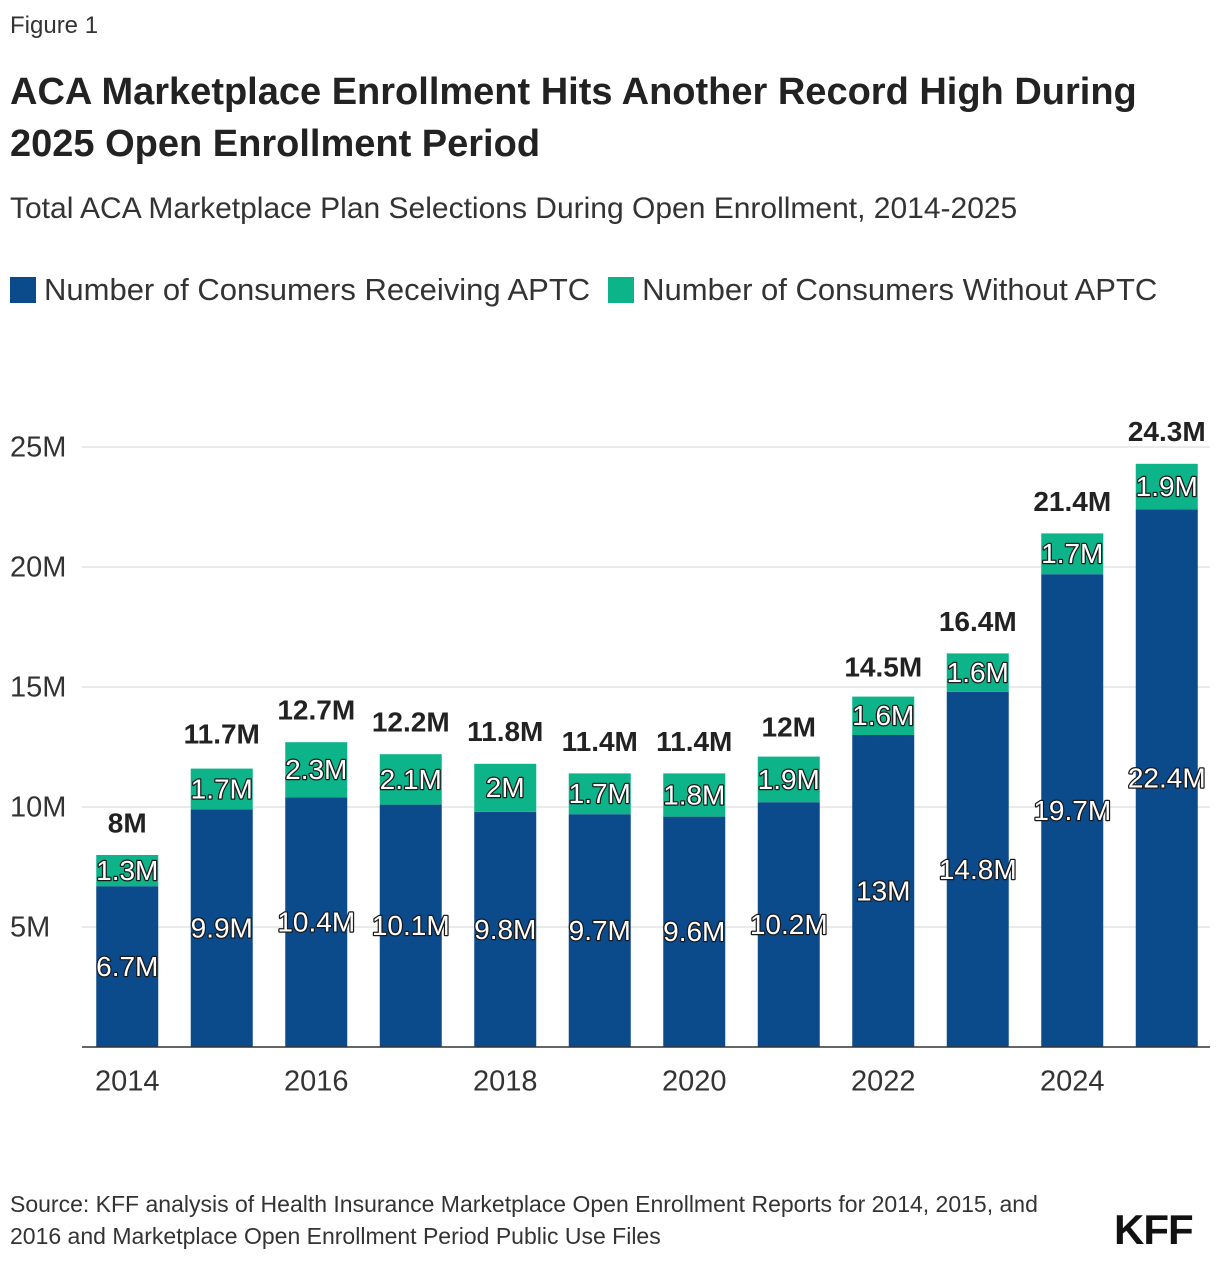  I want to click on data-label: 19.7M, so click(1072, 810).